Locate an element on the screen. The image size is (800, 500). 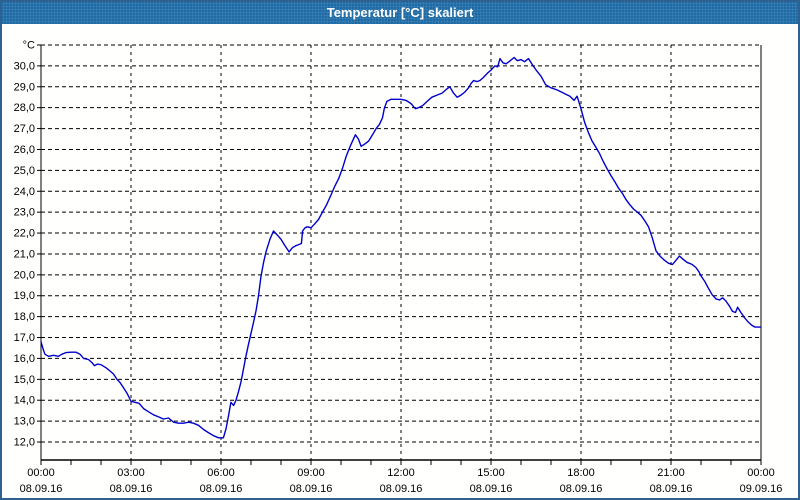
y-tick-label: 25,0 is located at coordinates (24, 171).